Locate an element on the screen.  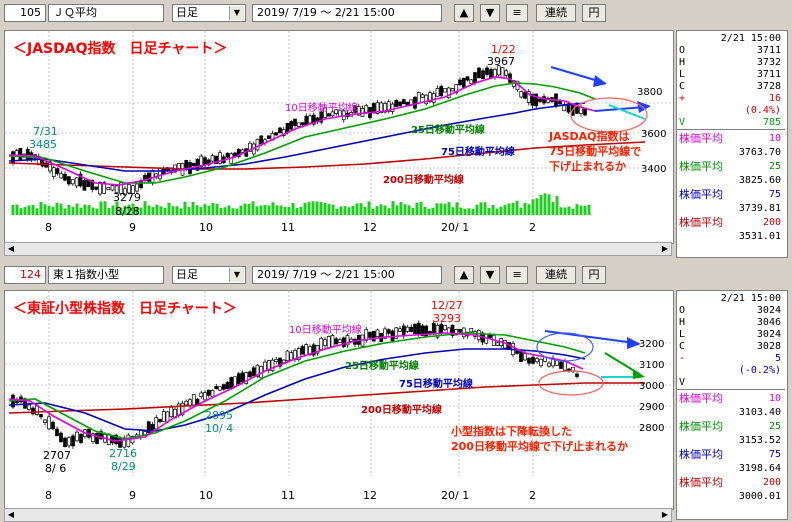
info-low: 3024 is located at coordinates (768, 334).